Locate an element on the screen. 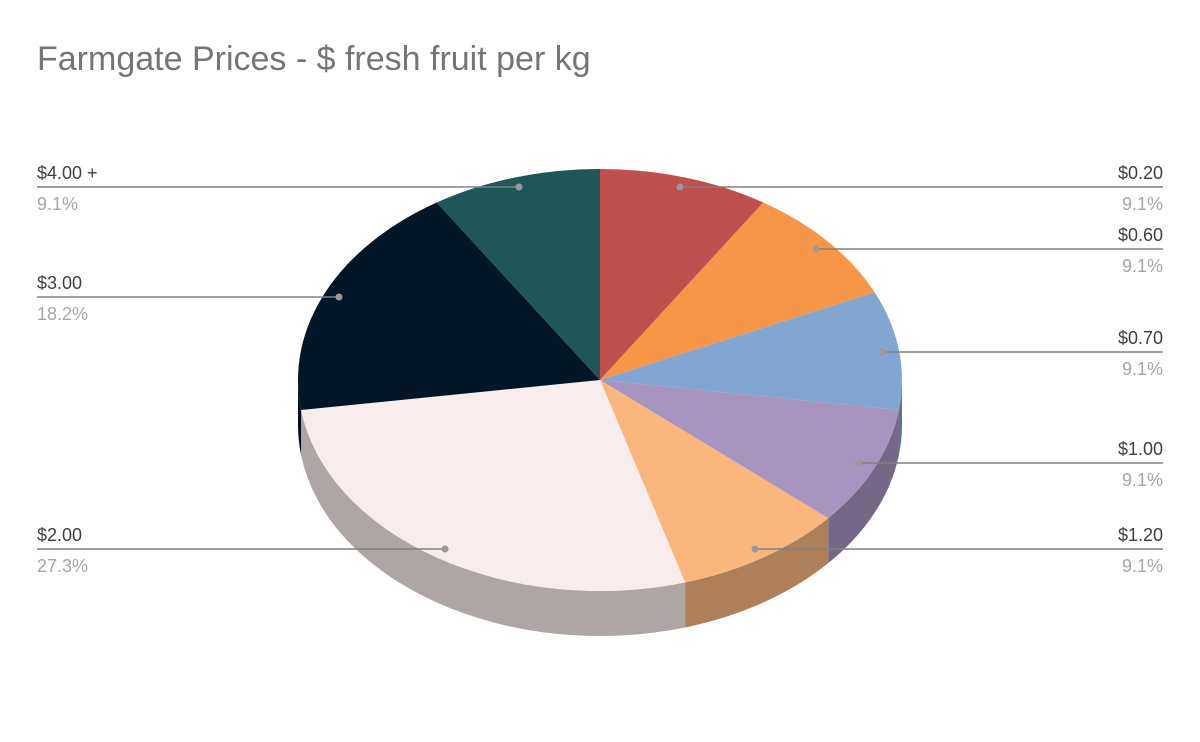  category-label: $1.20 is located at coordinates (1140, 535).